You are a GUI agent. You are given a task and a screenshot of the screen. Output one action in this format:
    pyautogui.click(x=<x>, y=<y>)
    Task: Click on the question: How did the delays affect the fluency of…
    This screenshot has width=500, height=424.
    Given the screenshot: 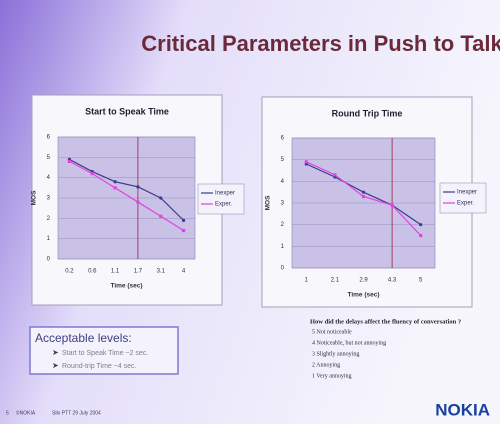 What is the action you would take?
    pyautogui.click(x=385, y=321)
    